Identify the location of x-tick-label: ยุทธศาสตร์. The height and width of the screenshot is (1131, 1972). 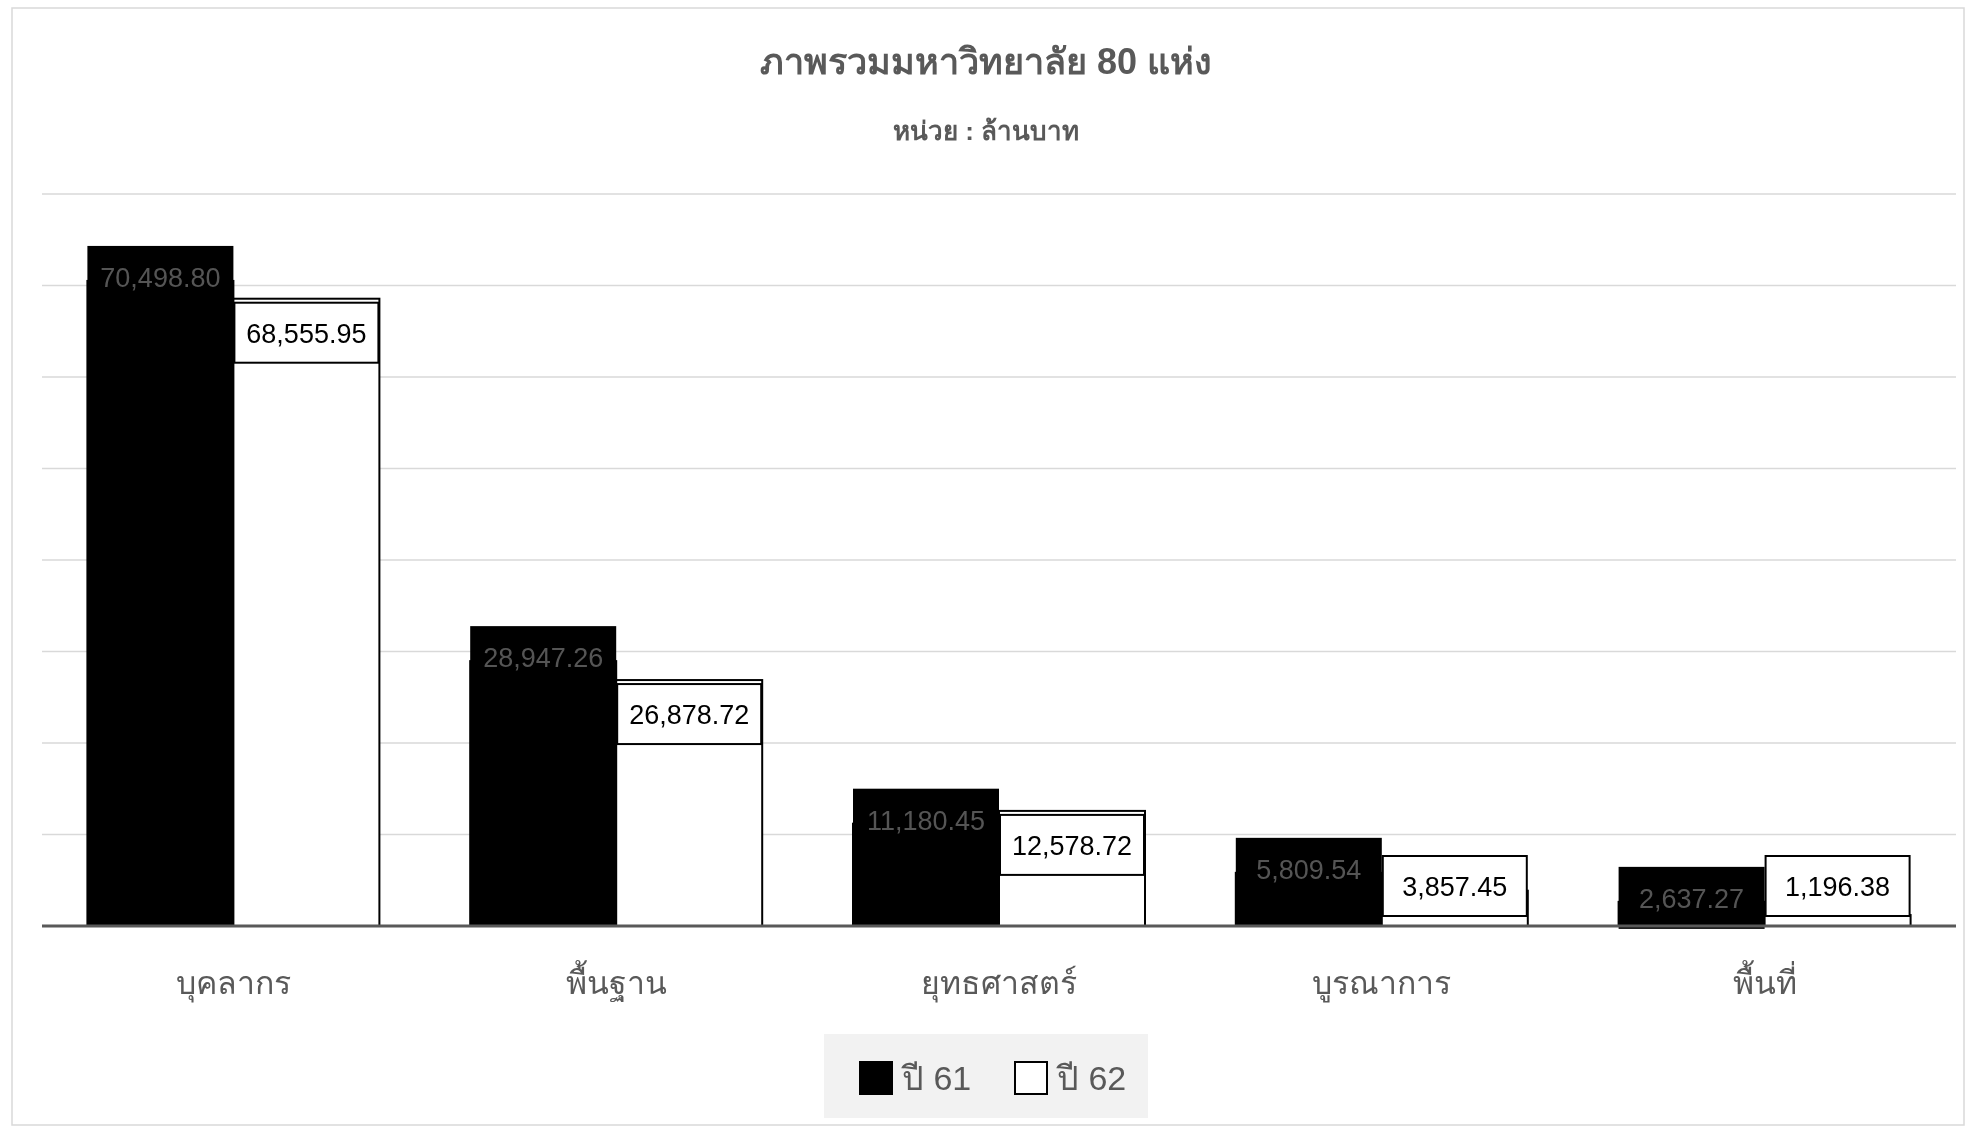
(999, 984).